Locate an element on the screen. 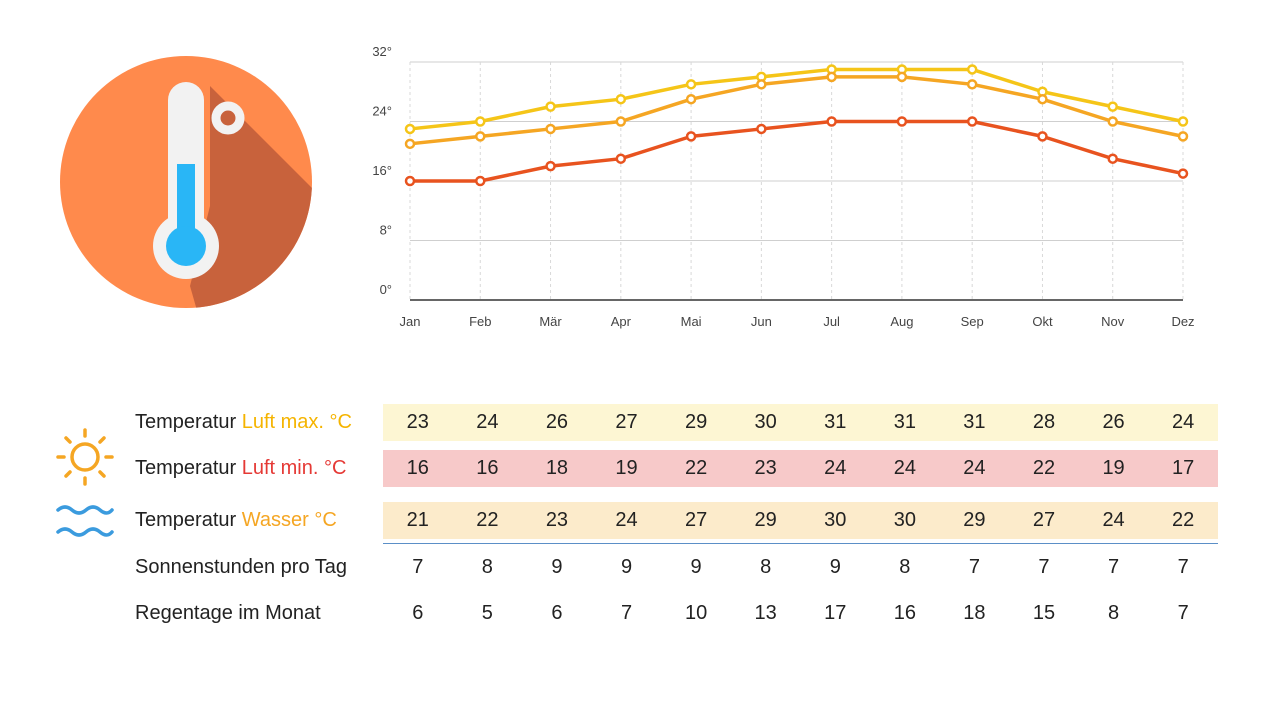 The width and height of the screenshot is (1280, 720). row-label-highlight: Wasser °C is located at coordinates (289, 520).